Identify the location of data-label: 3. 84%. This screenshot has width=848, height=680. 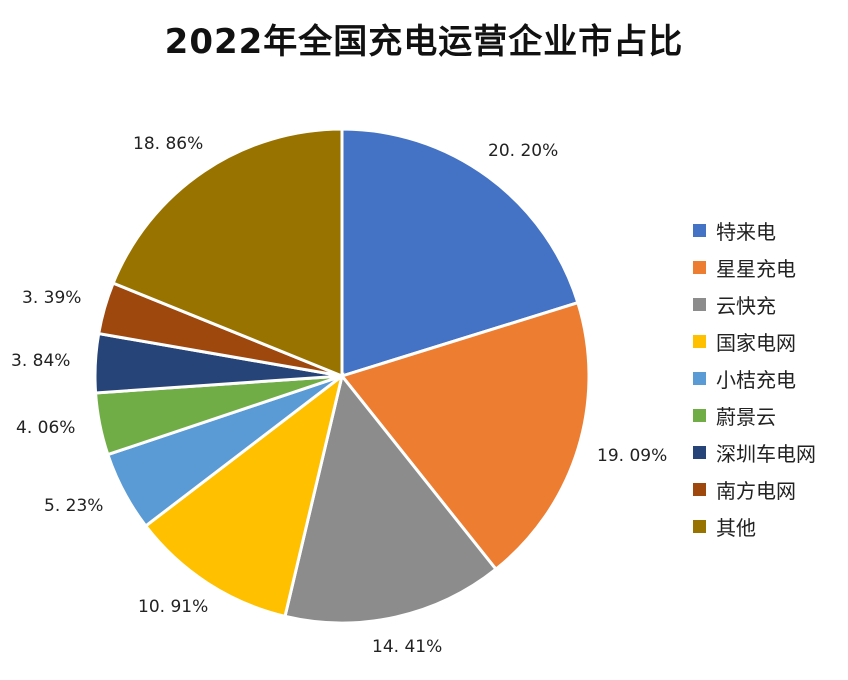
(41, 361).